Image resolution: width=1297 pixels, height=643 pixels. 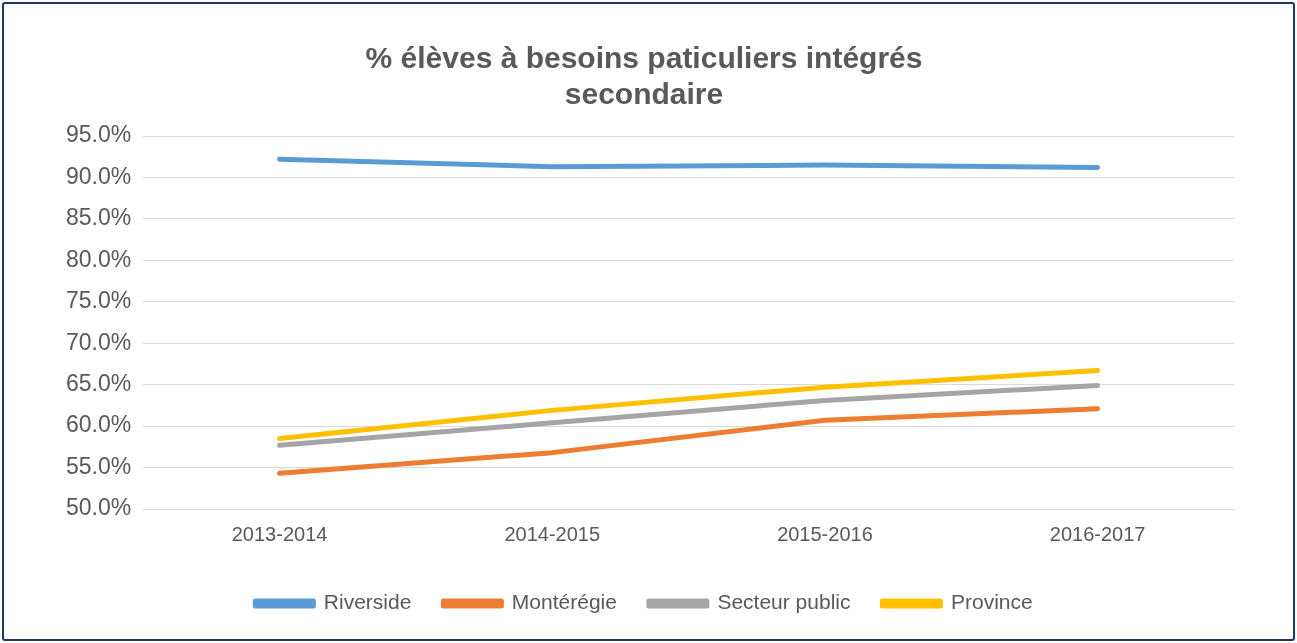 I want to click on legend-label: Secteur public, so click(x=784, y=602).